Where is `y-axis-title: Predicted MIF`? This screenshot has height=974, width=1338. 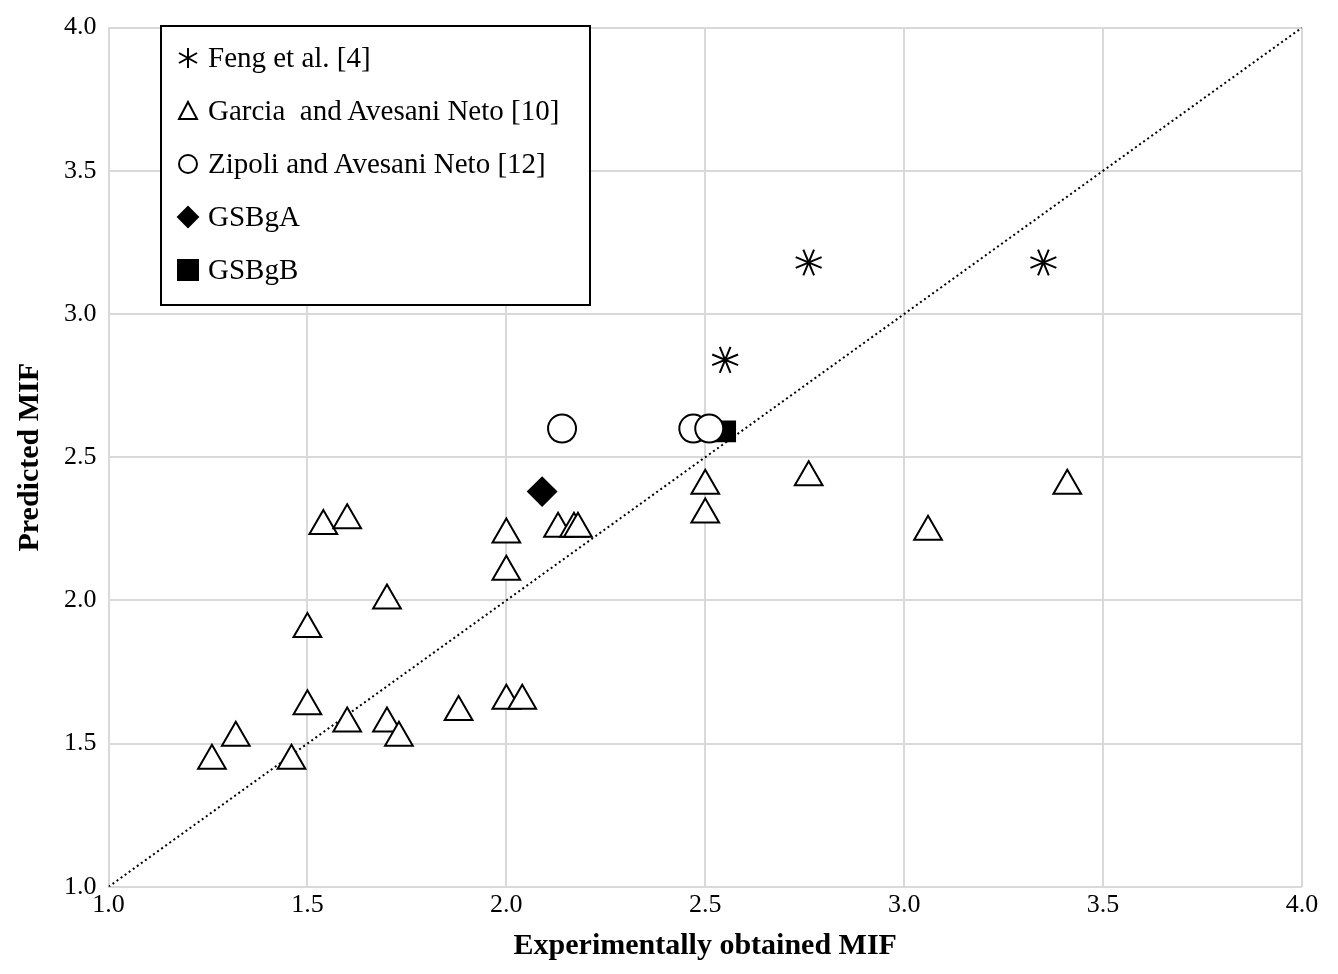 y-axis-title: Predicted MIF is located at coordinates (27, 457).